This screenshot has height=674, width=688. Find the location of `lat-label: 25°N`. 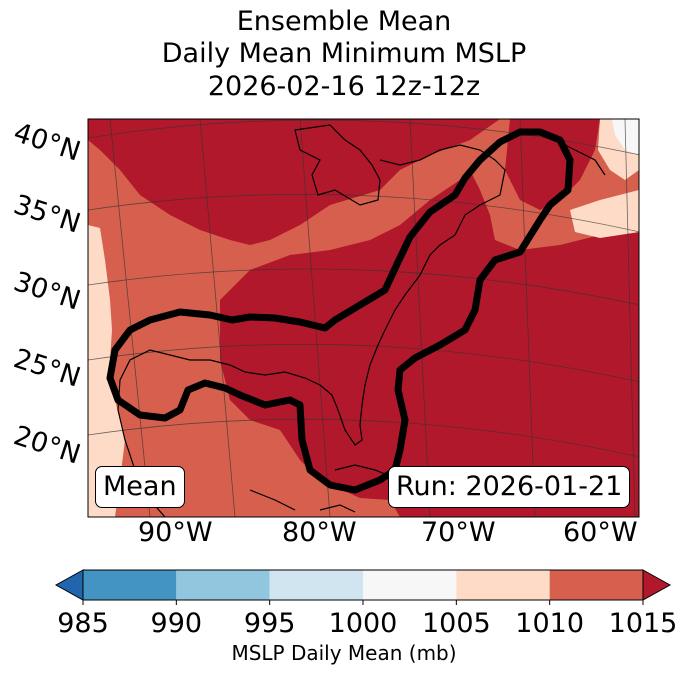

lat-label: 25°N is located at coordinates (47, 368).